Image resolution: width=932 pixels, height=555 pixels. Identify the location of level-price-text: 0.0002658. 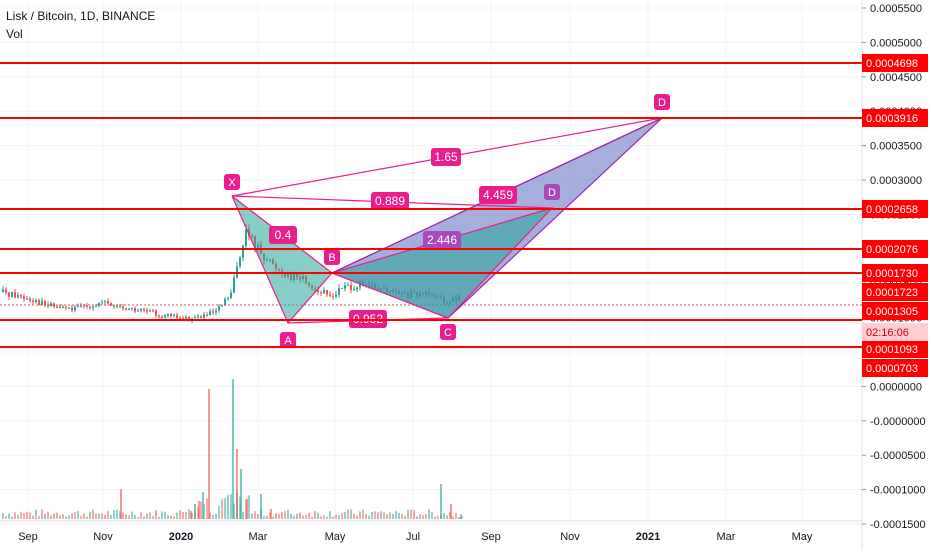
(892, 210).